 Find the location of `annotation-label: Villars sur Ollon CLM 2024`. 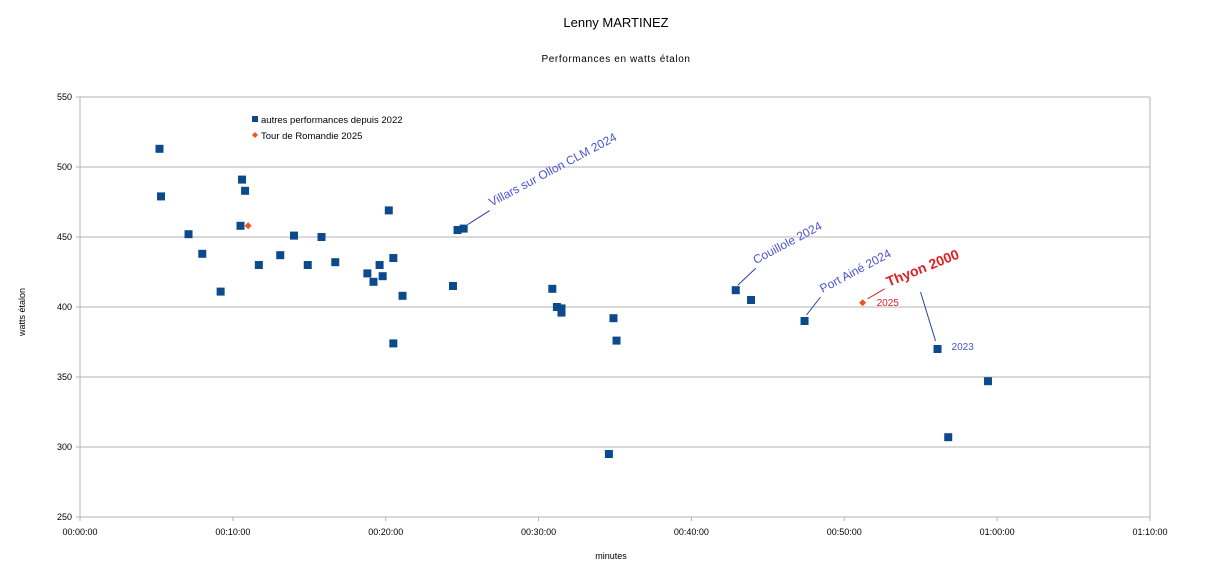

annotation-label: Villars sur Ollon CLM 2024 is located at coordinates (553, 169).